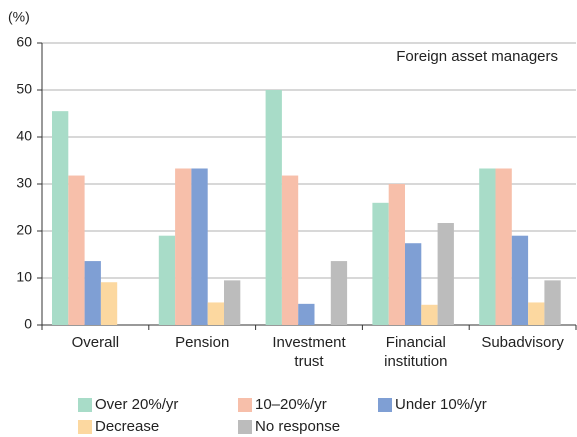 The image size is (577, 437). I want to click on y-tick-label: 30, so click(24, 183).